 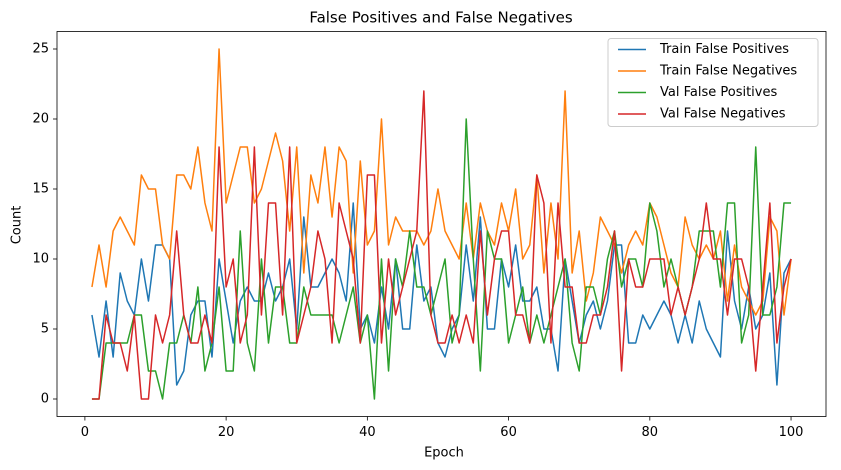 I want to click on legend-label: Val False Positives, so click(x=718, y=92).